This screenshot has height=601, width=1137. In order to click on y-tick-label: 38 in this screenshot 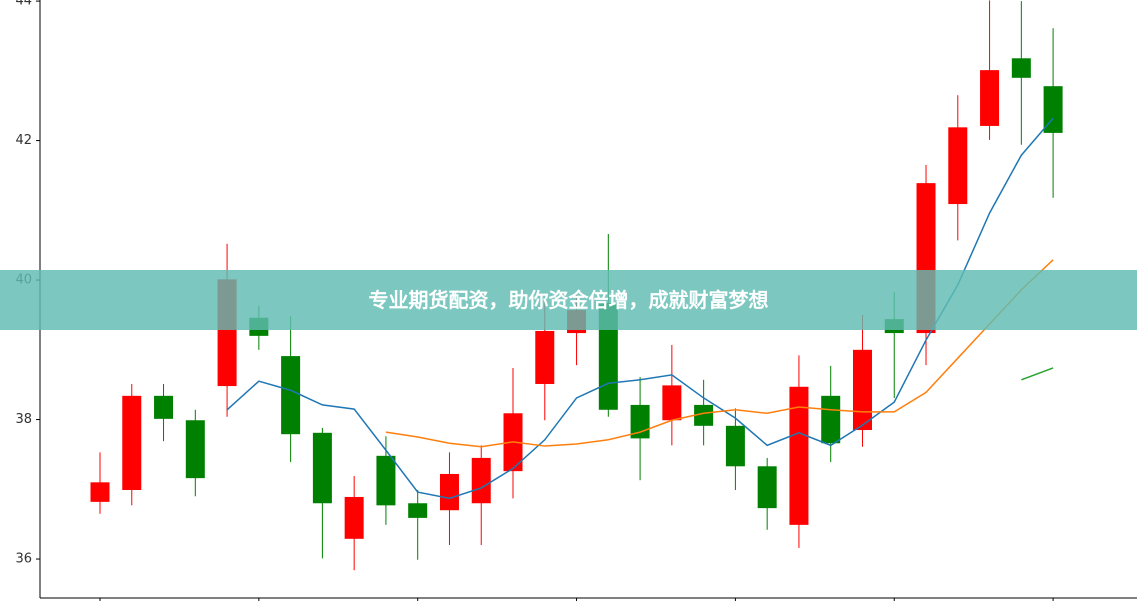, I will do `click(23, 419)`.